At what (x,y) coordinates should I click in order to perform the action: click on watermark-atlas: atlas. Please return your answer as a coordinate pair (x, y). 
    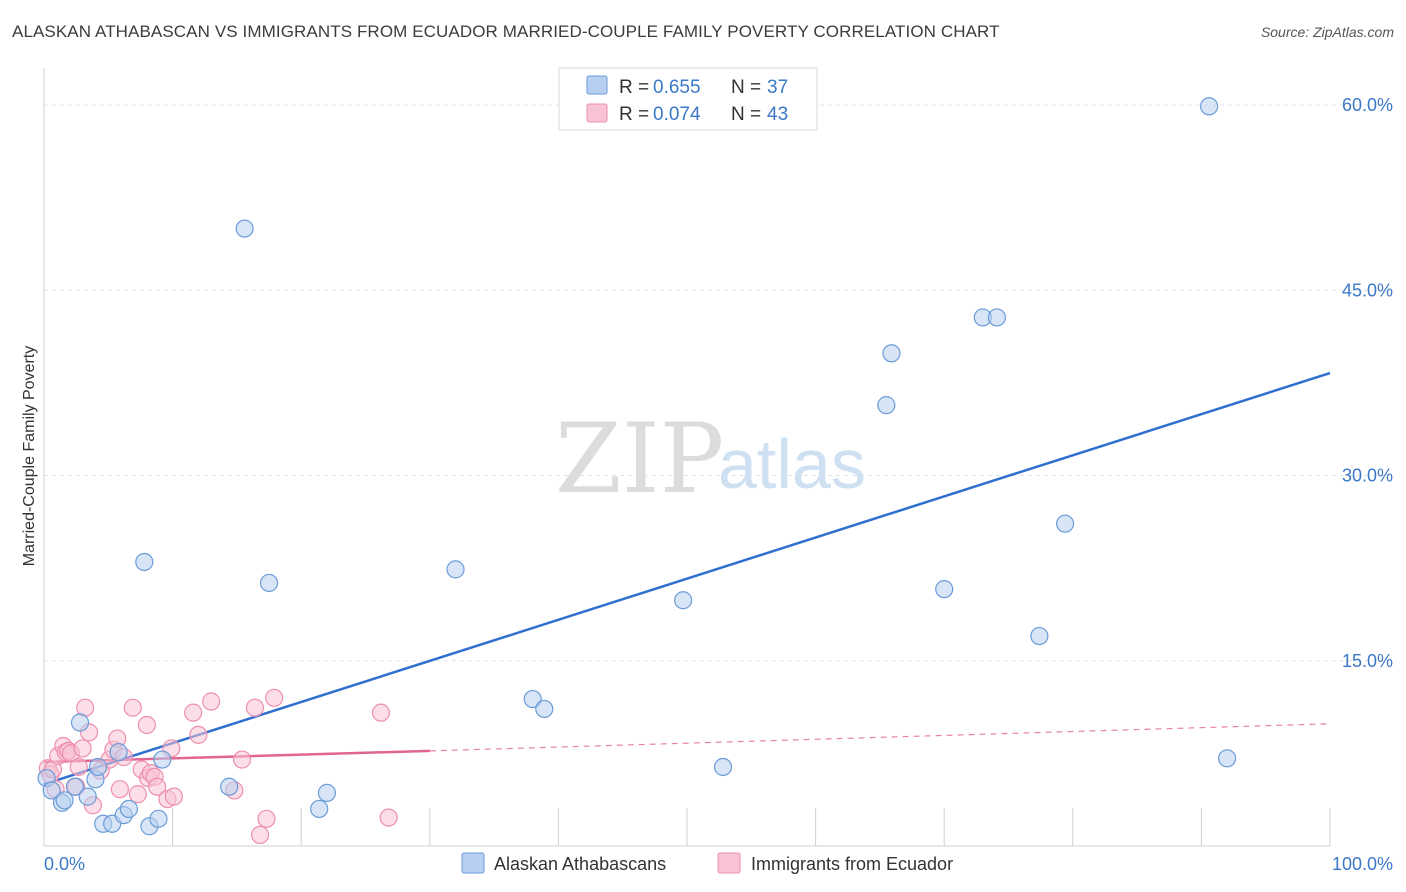
    Looking at the image, I should click on (792, 464).